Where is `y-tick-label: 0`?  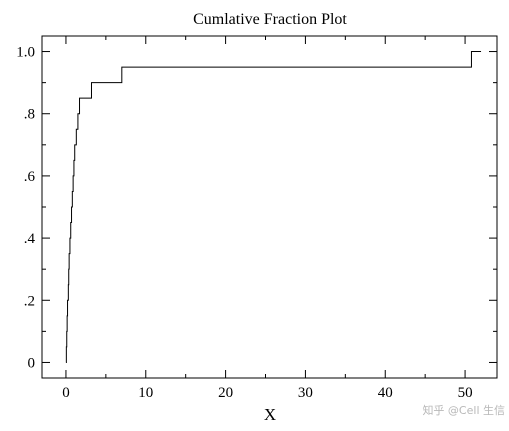 y-tick-label: 0 is located at coordinates (32, 363).